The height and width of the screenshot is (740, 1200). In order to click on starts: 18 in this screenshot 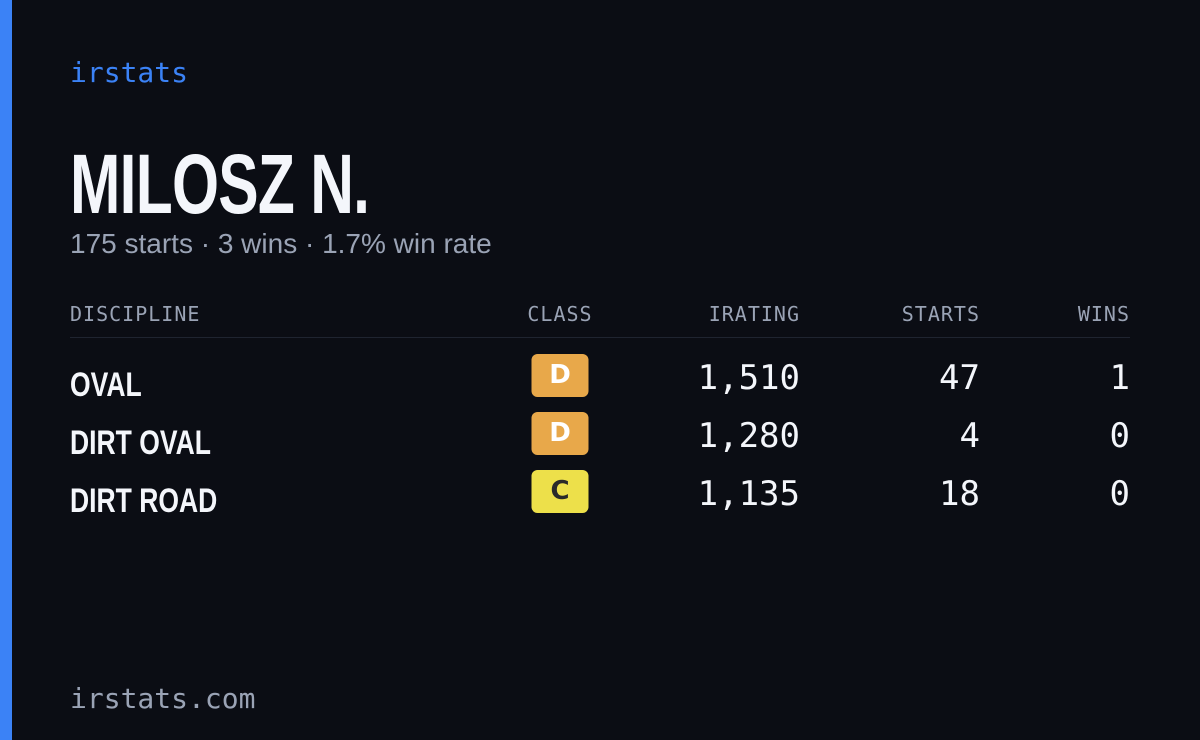, I will do `click(959, 494)`.